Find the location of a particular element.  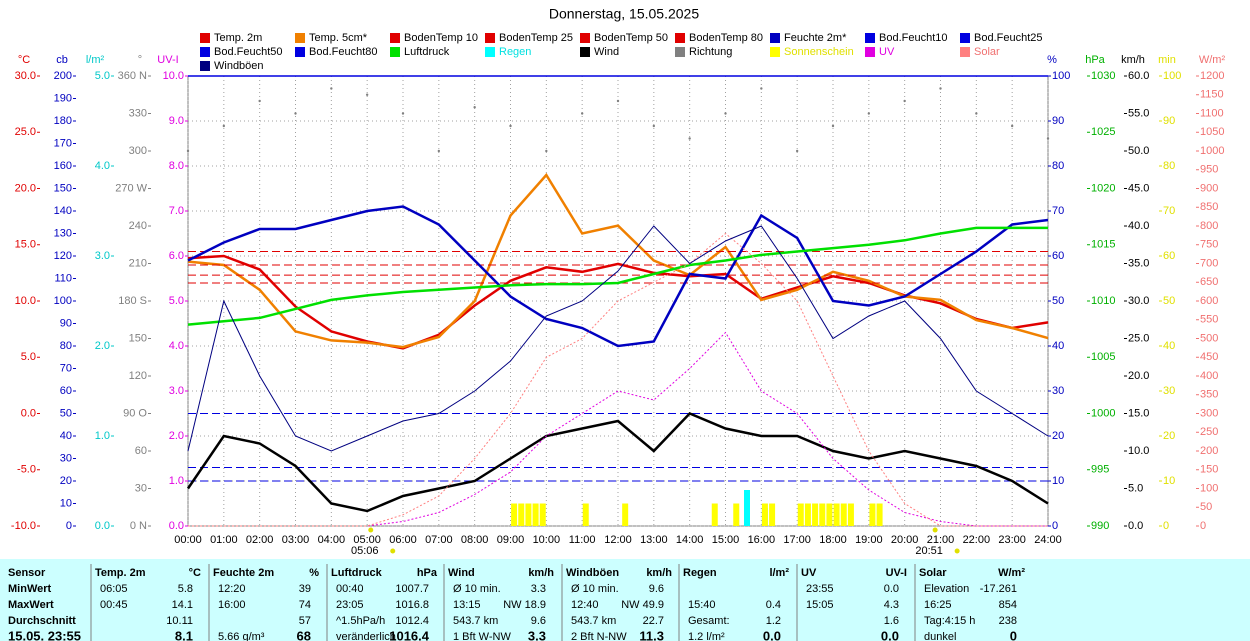

y-tick-label: 55.0 is located at coordinates (1138, 113).